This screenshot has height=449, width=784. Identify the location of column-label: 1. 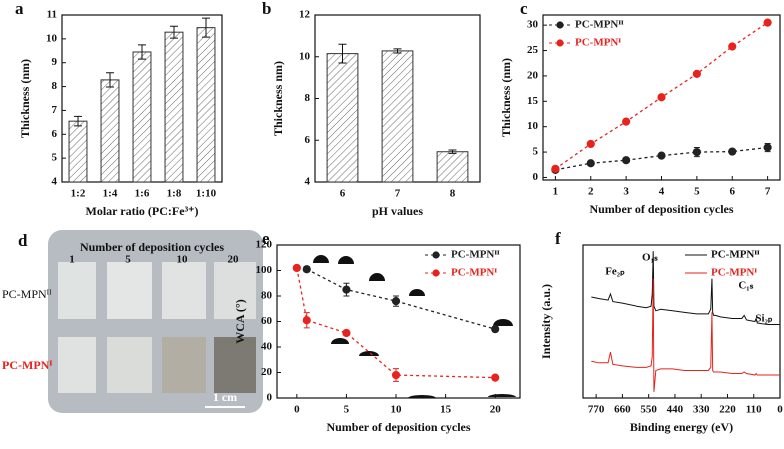
(72, 260).